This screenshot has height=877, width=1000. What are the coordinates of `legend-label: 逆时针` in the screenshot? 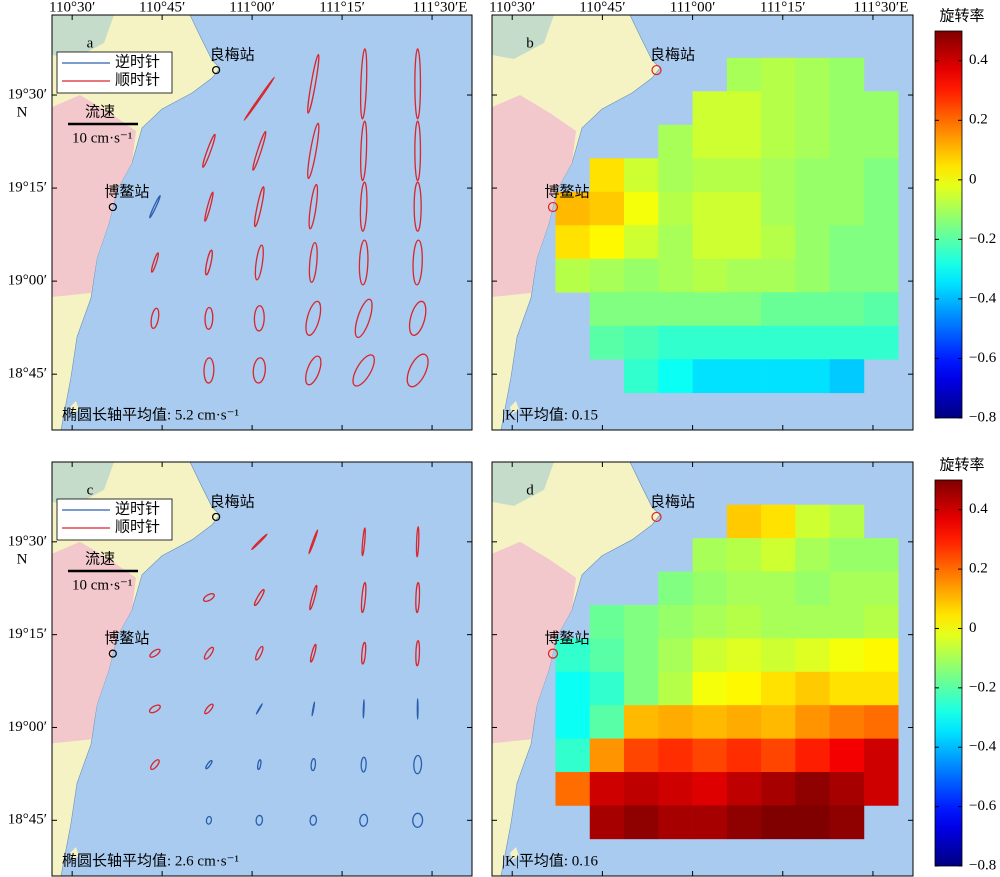 It's located at (137, 61).